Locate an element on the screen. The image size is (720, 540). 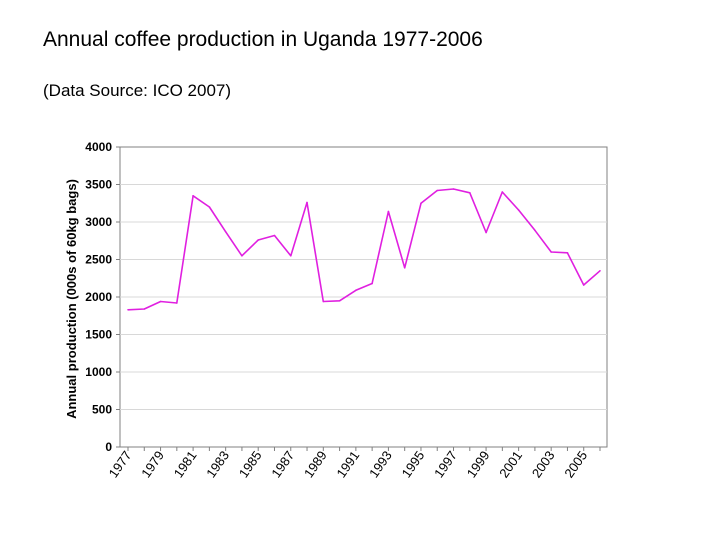
x-tick-label: 1983 is located at coordinates (217, 464).